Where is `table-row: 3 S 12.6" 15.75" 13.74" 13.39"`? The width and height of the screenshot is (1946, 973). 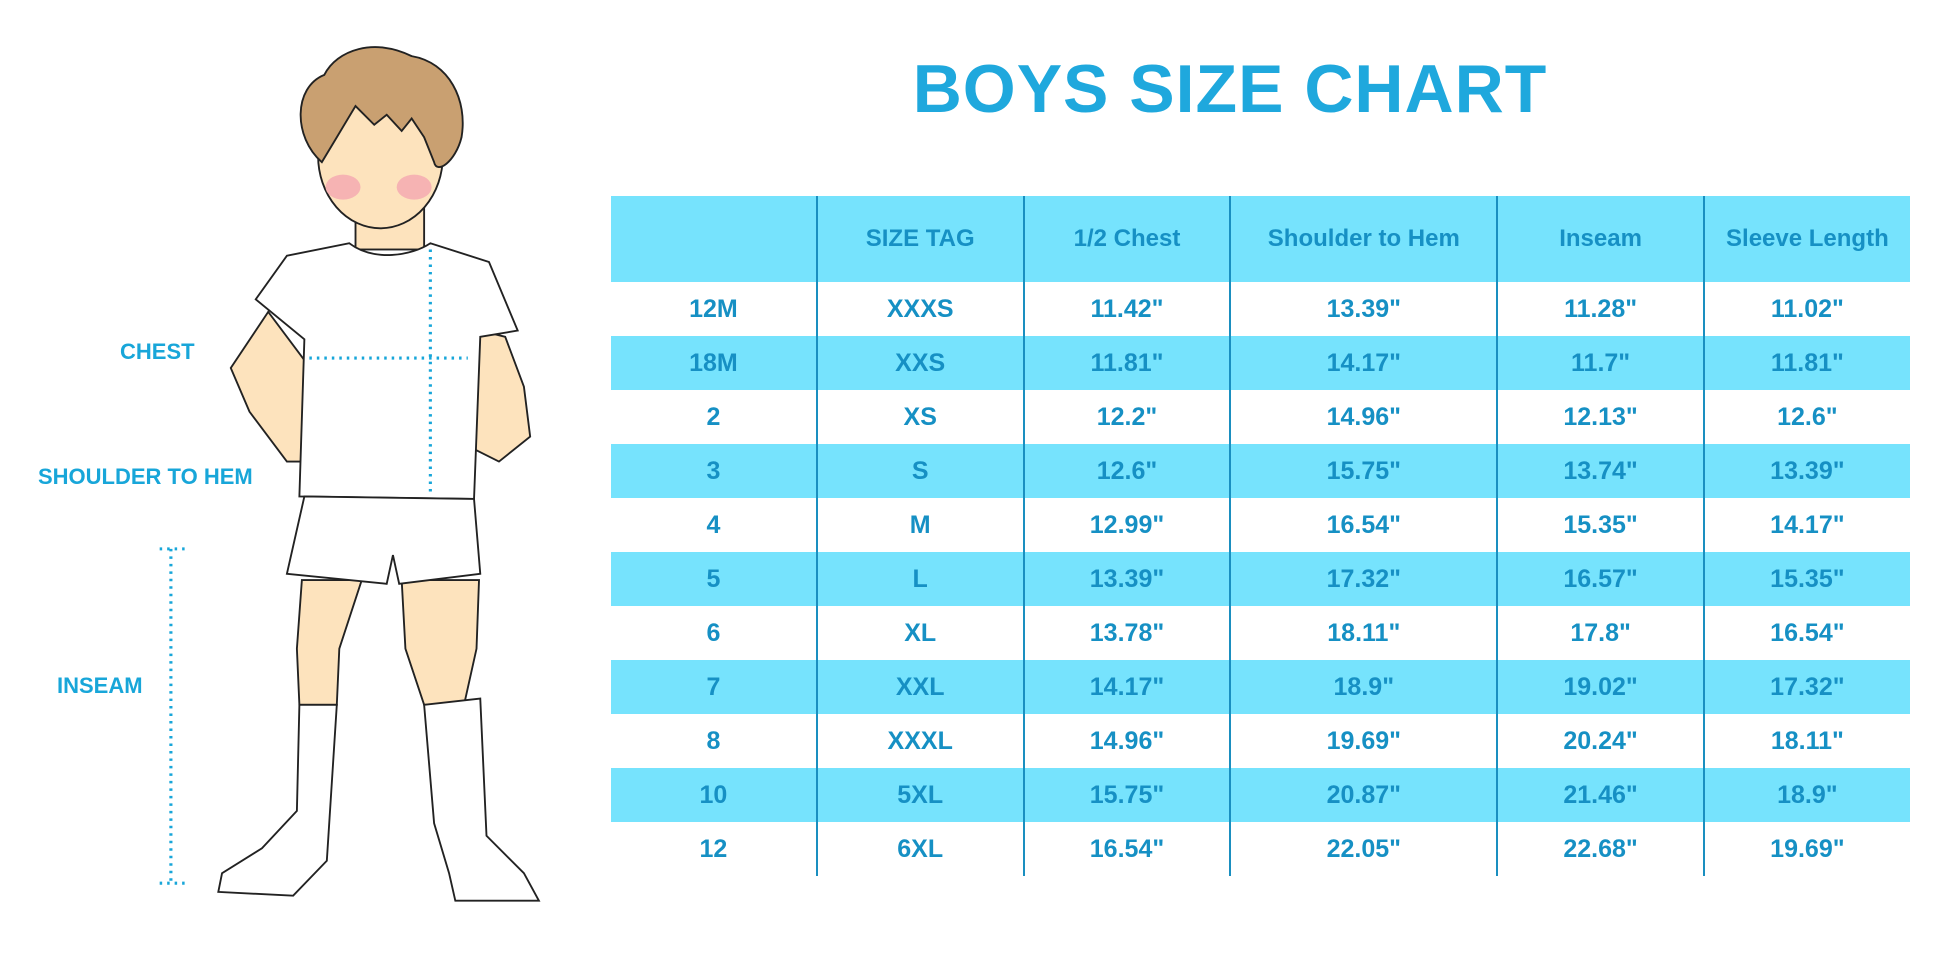 table-row: 3 S 12.6" 15.75" 13.74" 13.39" is located at coordinates (1260, 471).